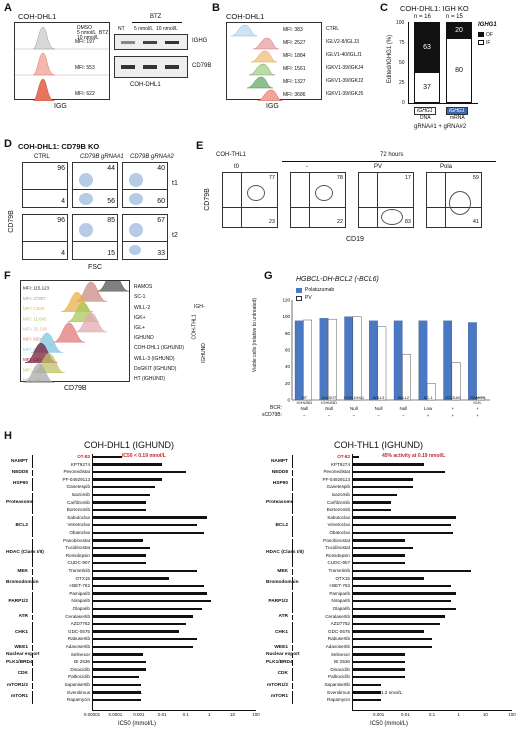 The image size is (520, 731). Describe the element at coordinates (338, 700) in the screenshot. I see `panel-h-right-drug-32: Rapamycin` at that location.